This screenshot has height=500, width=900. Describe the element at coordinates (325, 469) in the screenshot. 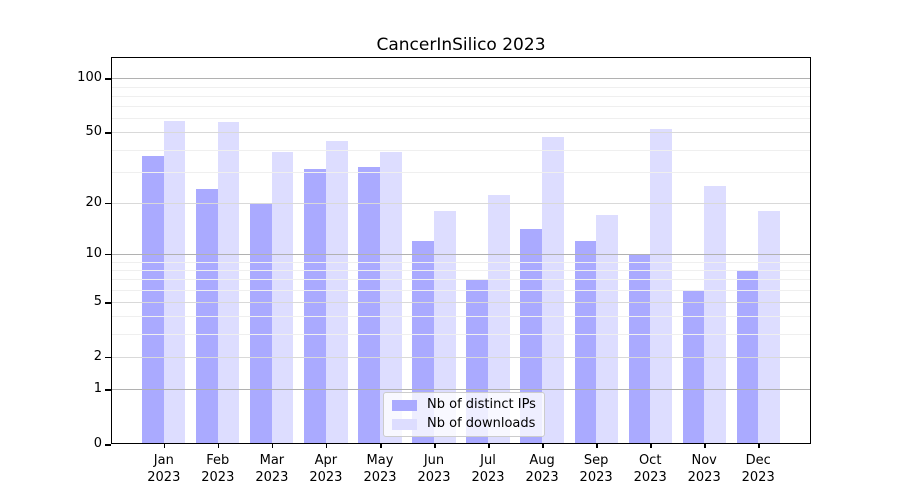

I see `x-tick-label-apr: Apr 2023` at that location.